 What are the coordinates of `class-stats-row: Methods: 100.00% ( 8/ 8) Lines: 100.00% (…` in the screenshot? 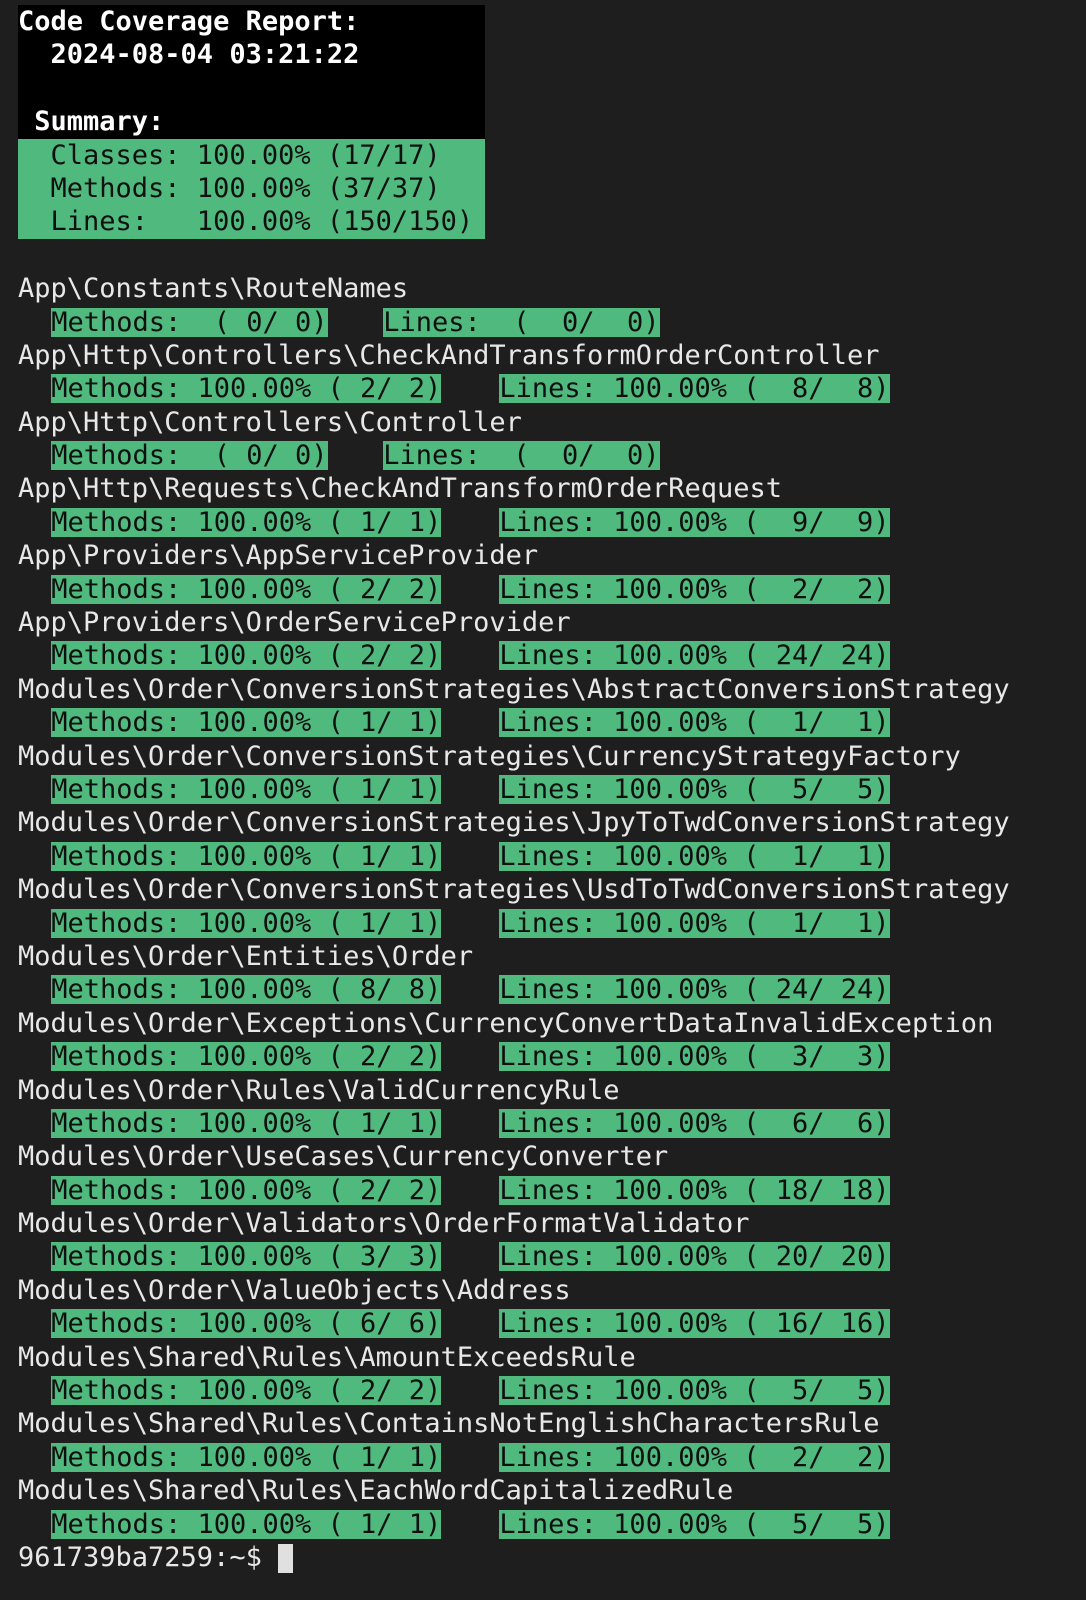 It's located at (552, 989).